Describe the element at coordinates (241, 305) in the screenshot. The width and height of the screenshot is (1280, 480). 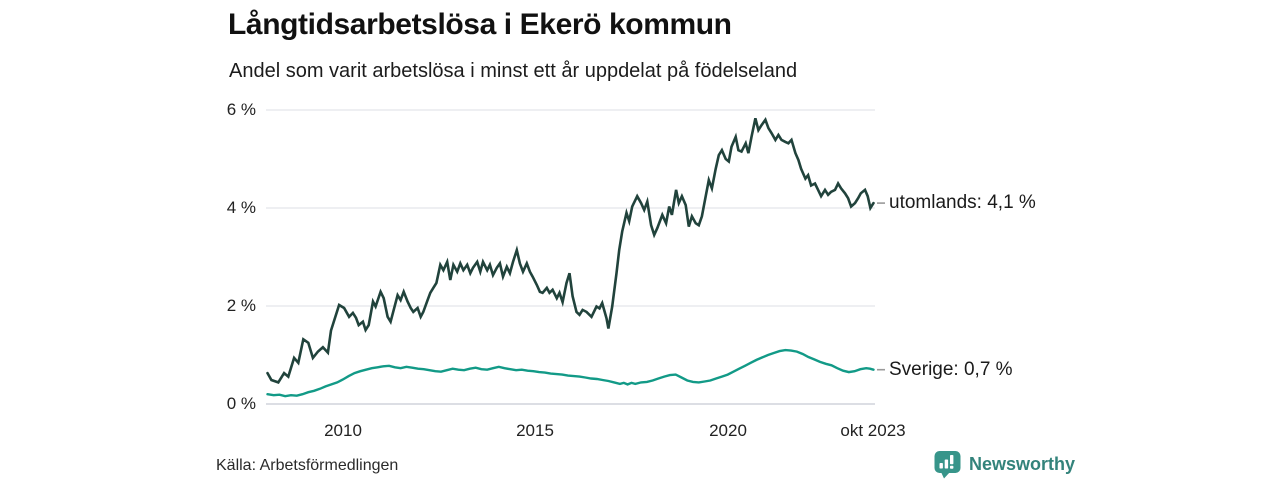
I see `y-tick-label: 2 %` at that location.